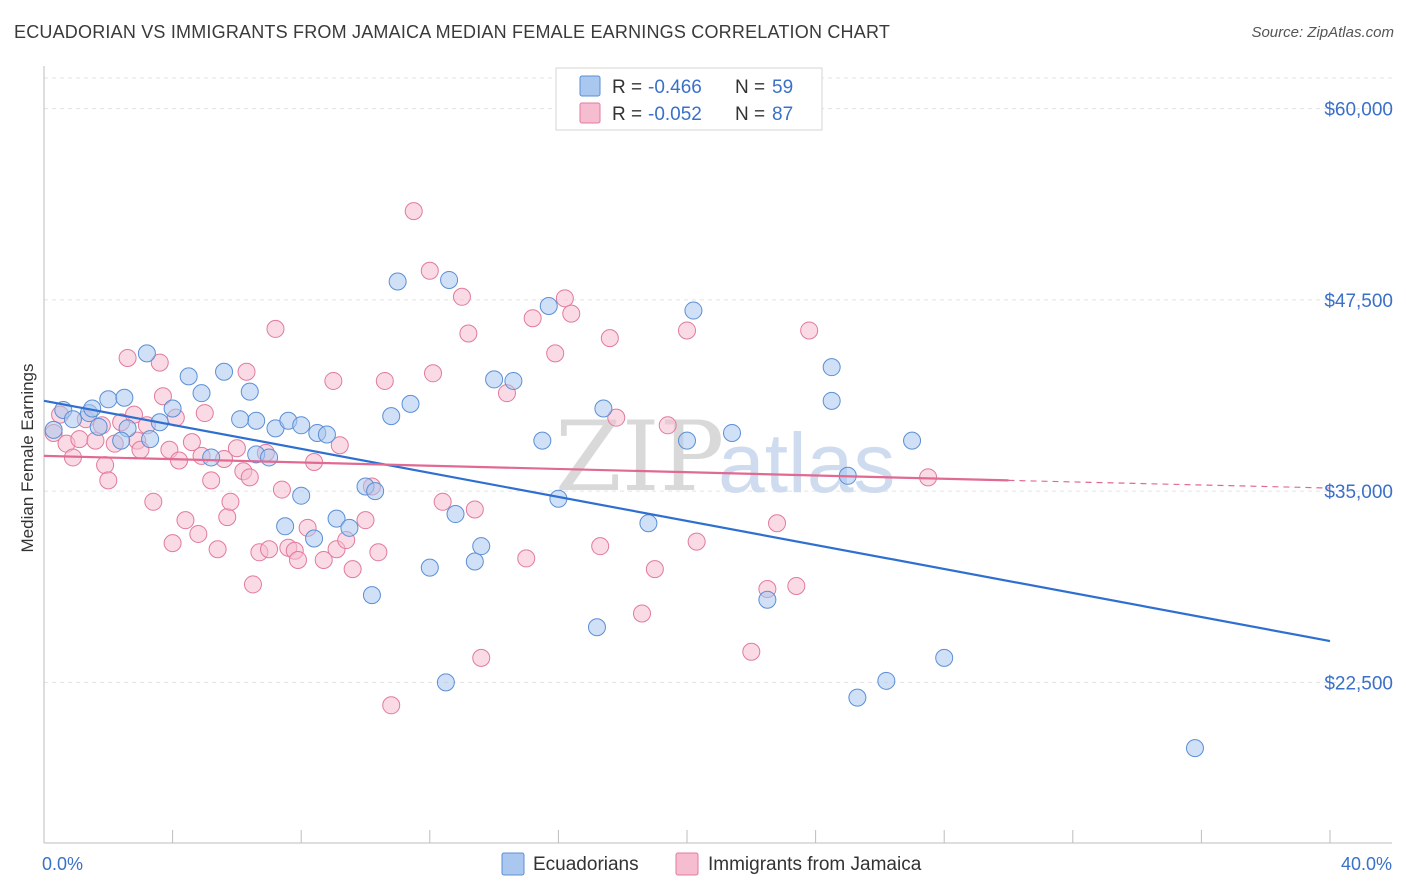 The height and width of the screenshot is (892, 1406). What do you see at coordinates (1358, 110) in the screenshot?
I see `y-tick-label: $60,000` at bounding box center [1358, 110].